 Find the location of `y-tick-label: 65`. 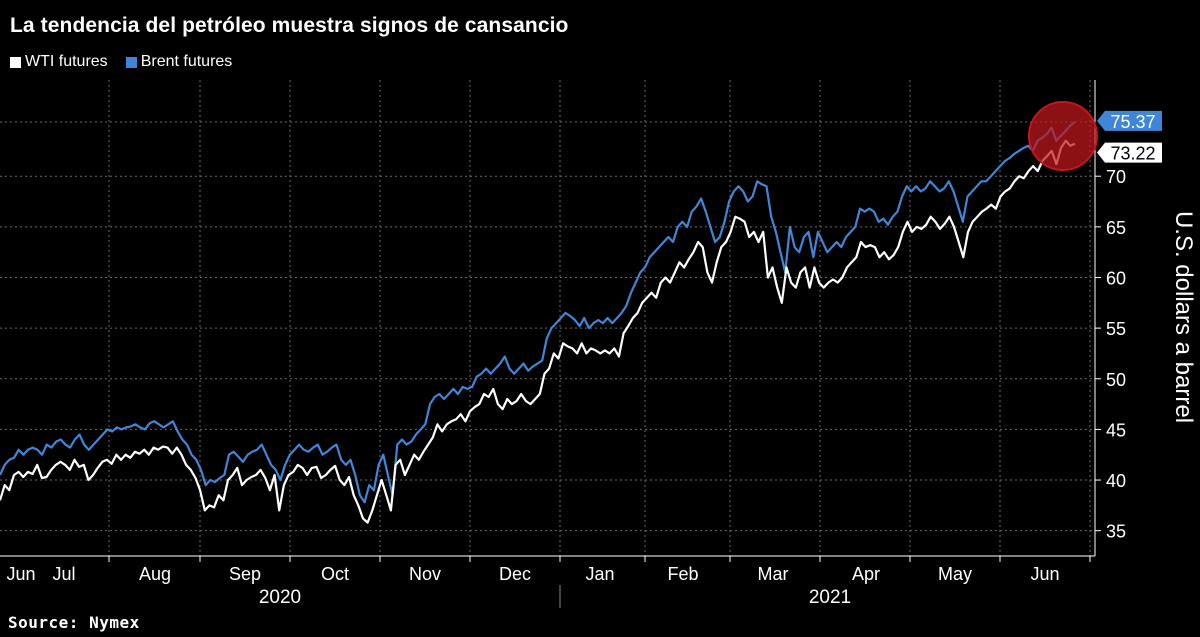

y-tick-label: 65 is located at coordinates (1116, 228).